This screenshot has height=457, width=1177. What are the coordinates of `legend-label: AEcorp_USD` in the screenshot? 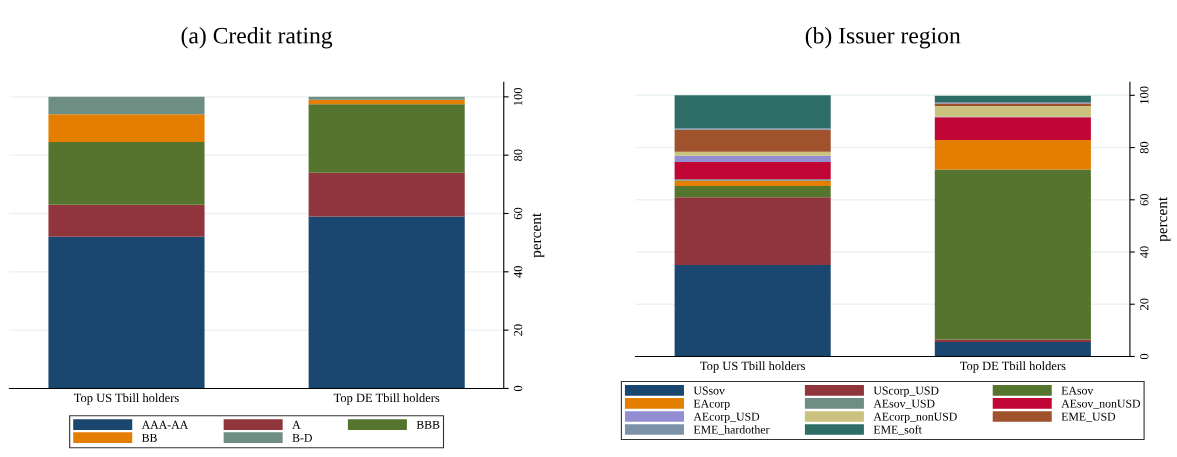 It's located at (726, 417).